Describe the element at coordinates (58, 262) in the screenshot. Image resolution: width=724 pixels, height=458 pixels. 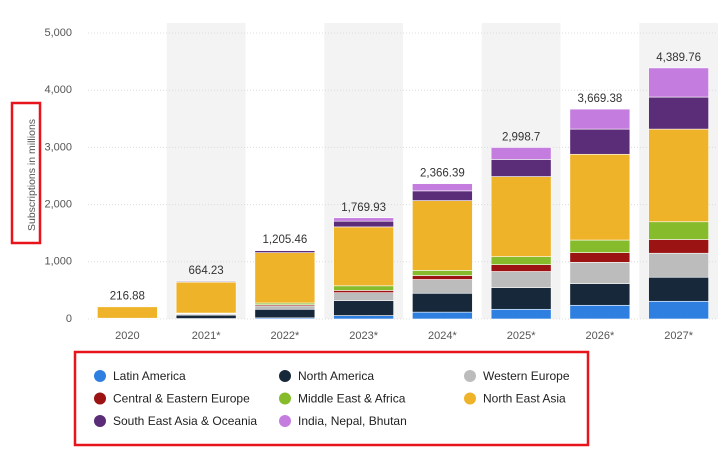
I see `y-tick-label: 1,000` at that location.